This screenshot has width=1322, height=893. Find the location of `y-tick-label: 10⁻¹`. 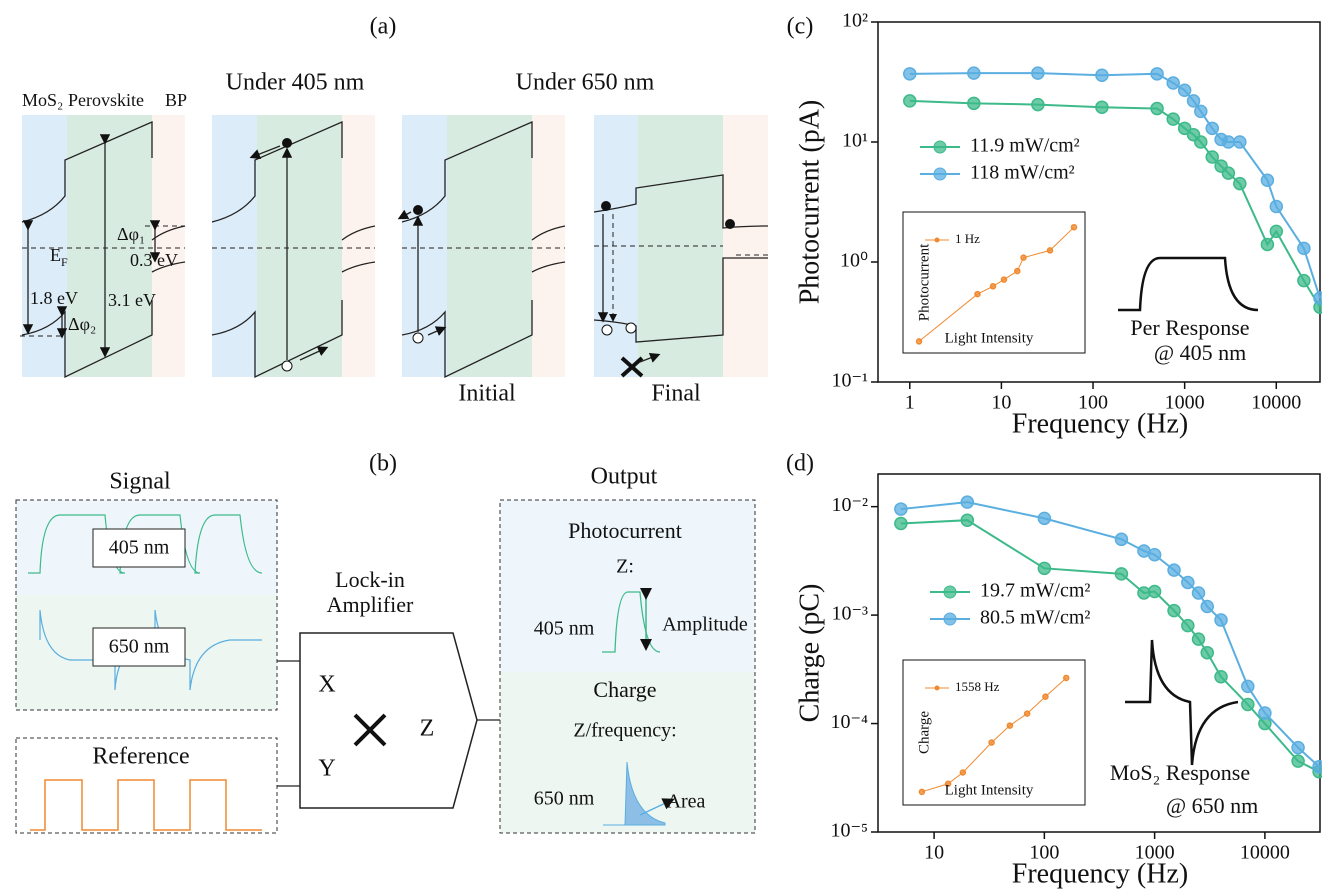

y-tick-label: 10⁻¹ is located at coordinates (849, 381).